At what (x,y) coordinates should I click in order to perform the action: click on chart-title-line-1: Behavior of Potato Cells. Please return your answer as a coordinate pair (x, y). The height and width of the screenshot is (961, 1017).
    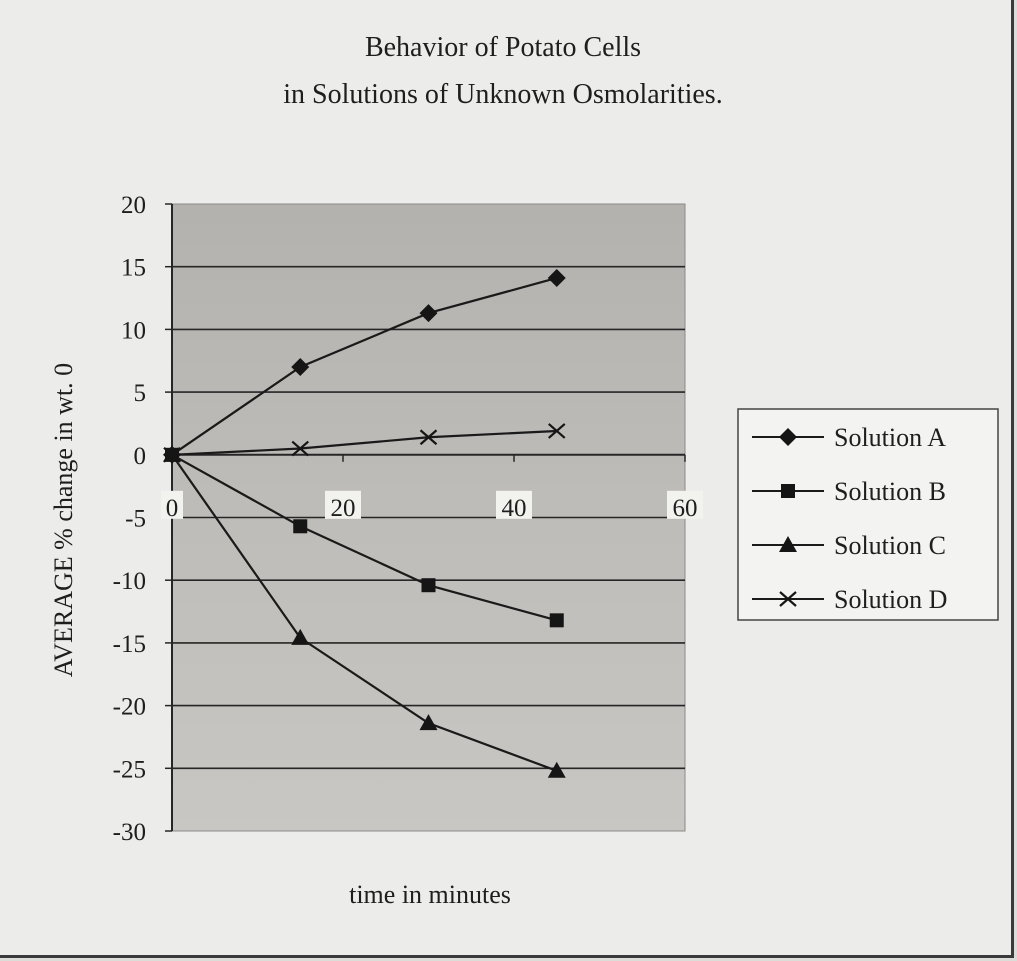
    Looking at the image, I should click on (503, 47).